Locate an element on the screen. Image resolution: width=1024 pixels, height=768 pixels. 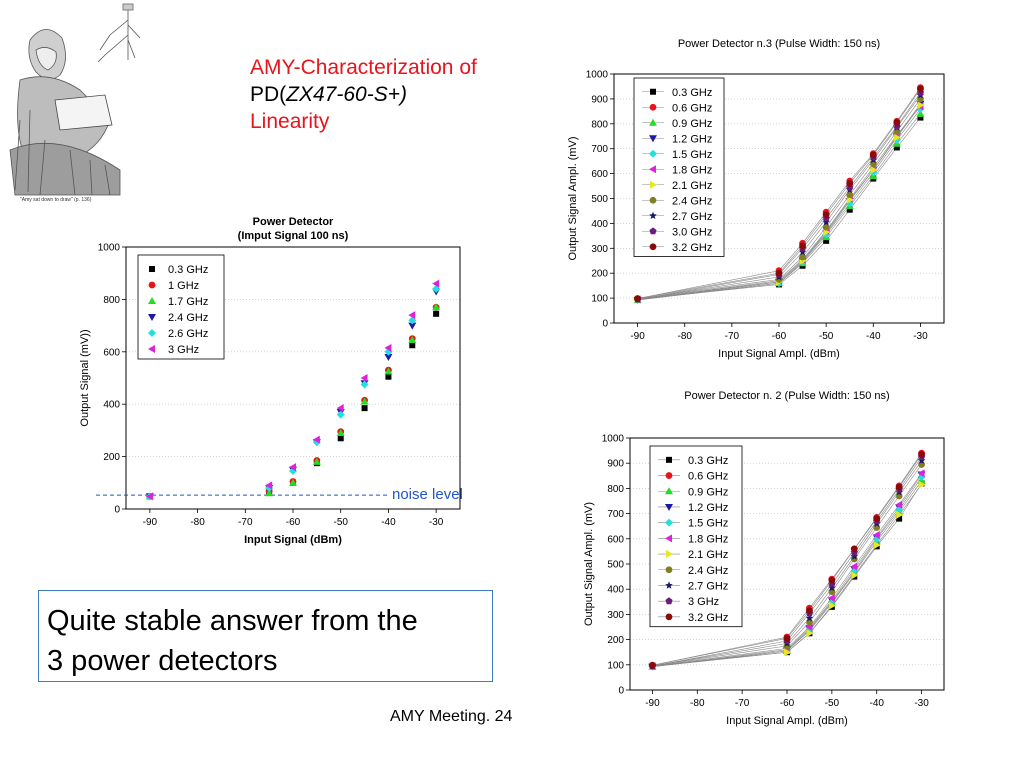
legend-label: 3.0 GHz is located at coordinates (692, 232).